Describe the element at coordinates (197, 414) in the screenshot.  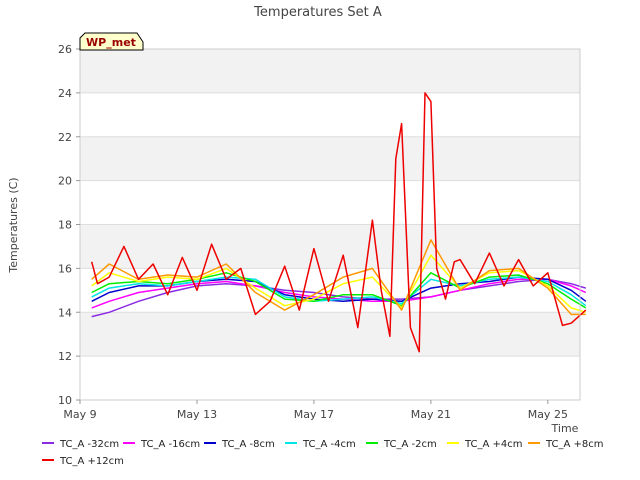
I see `x-tick-label: May 13` at that location.